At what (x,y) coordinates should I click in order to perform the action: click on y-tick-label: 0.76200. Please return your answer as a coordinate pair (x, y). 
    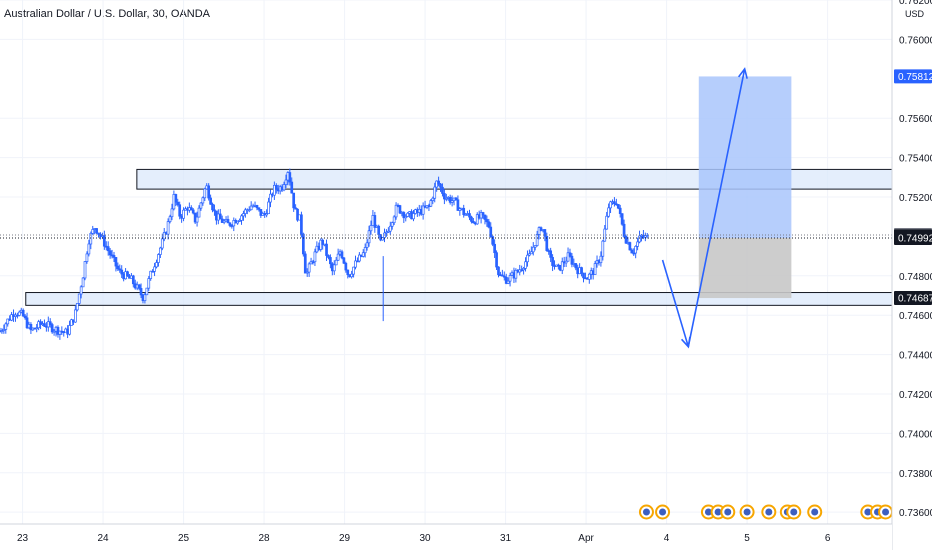
    Looking at the image, I should click on (915, 3).